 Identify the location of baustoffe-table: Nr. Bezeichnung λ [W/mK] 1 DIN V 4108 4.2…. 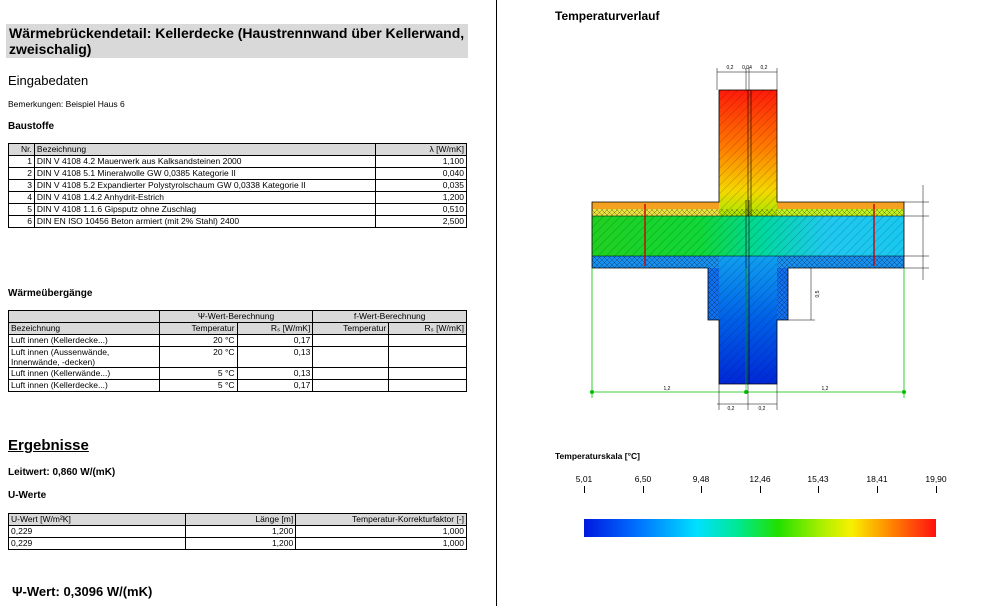
(237, 185).